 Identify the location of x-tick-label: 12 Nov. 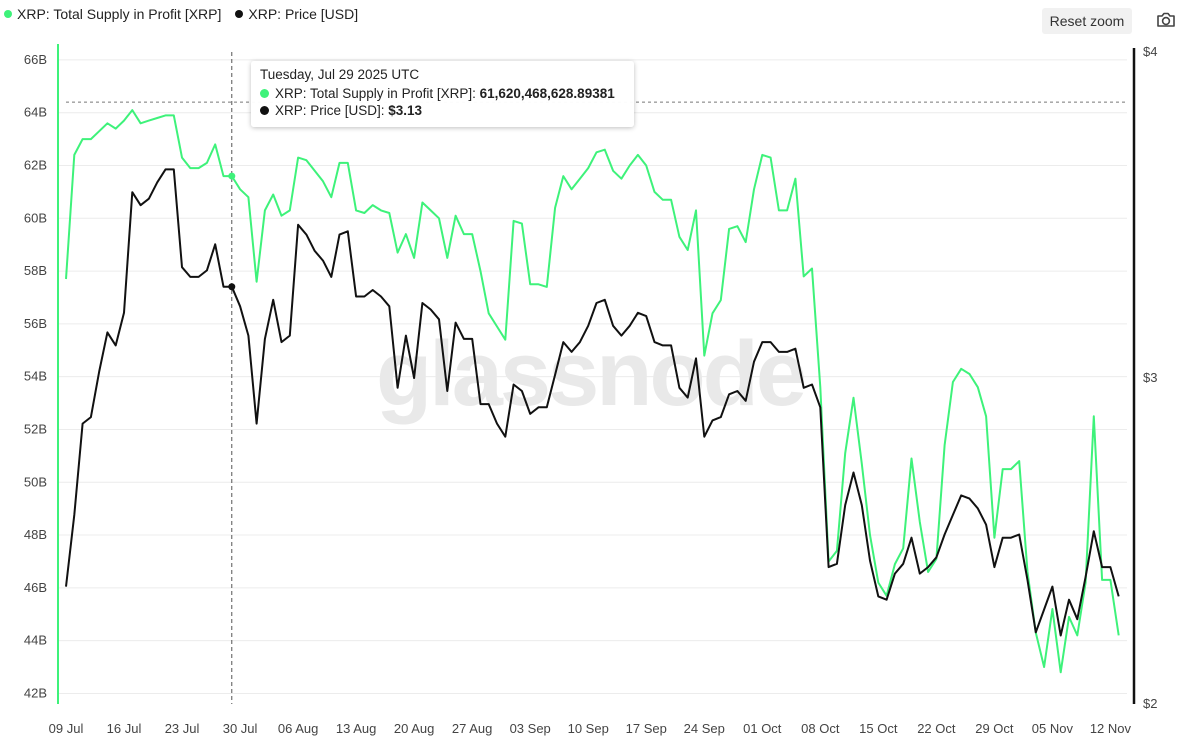
(1111, 728).